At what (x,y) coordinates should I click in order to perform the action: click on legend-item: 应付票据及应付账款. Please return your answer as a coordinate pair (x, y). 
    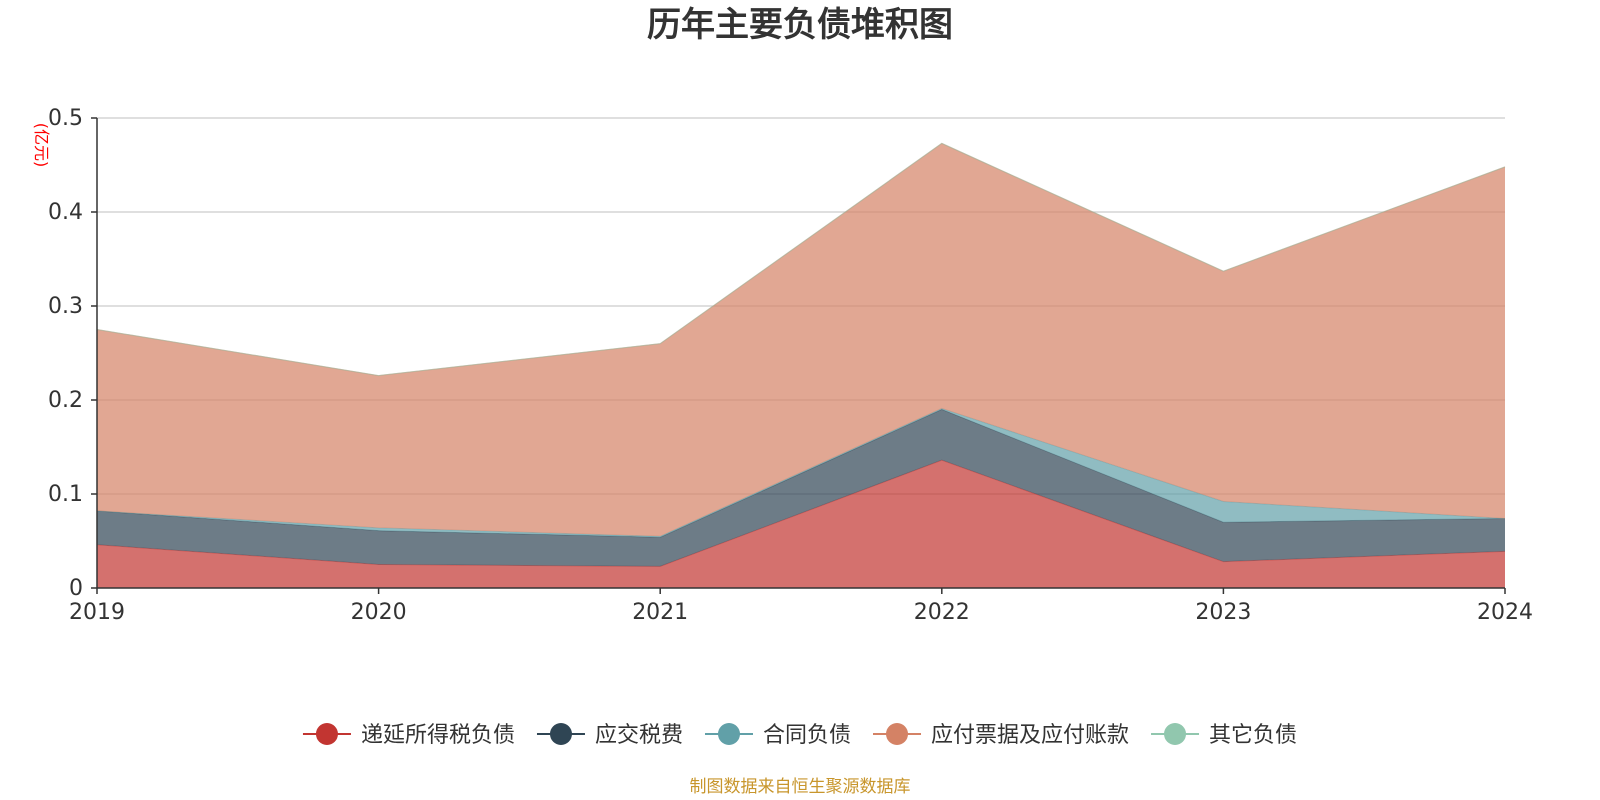
    Looking at the image, I should click on (1001, 735).